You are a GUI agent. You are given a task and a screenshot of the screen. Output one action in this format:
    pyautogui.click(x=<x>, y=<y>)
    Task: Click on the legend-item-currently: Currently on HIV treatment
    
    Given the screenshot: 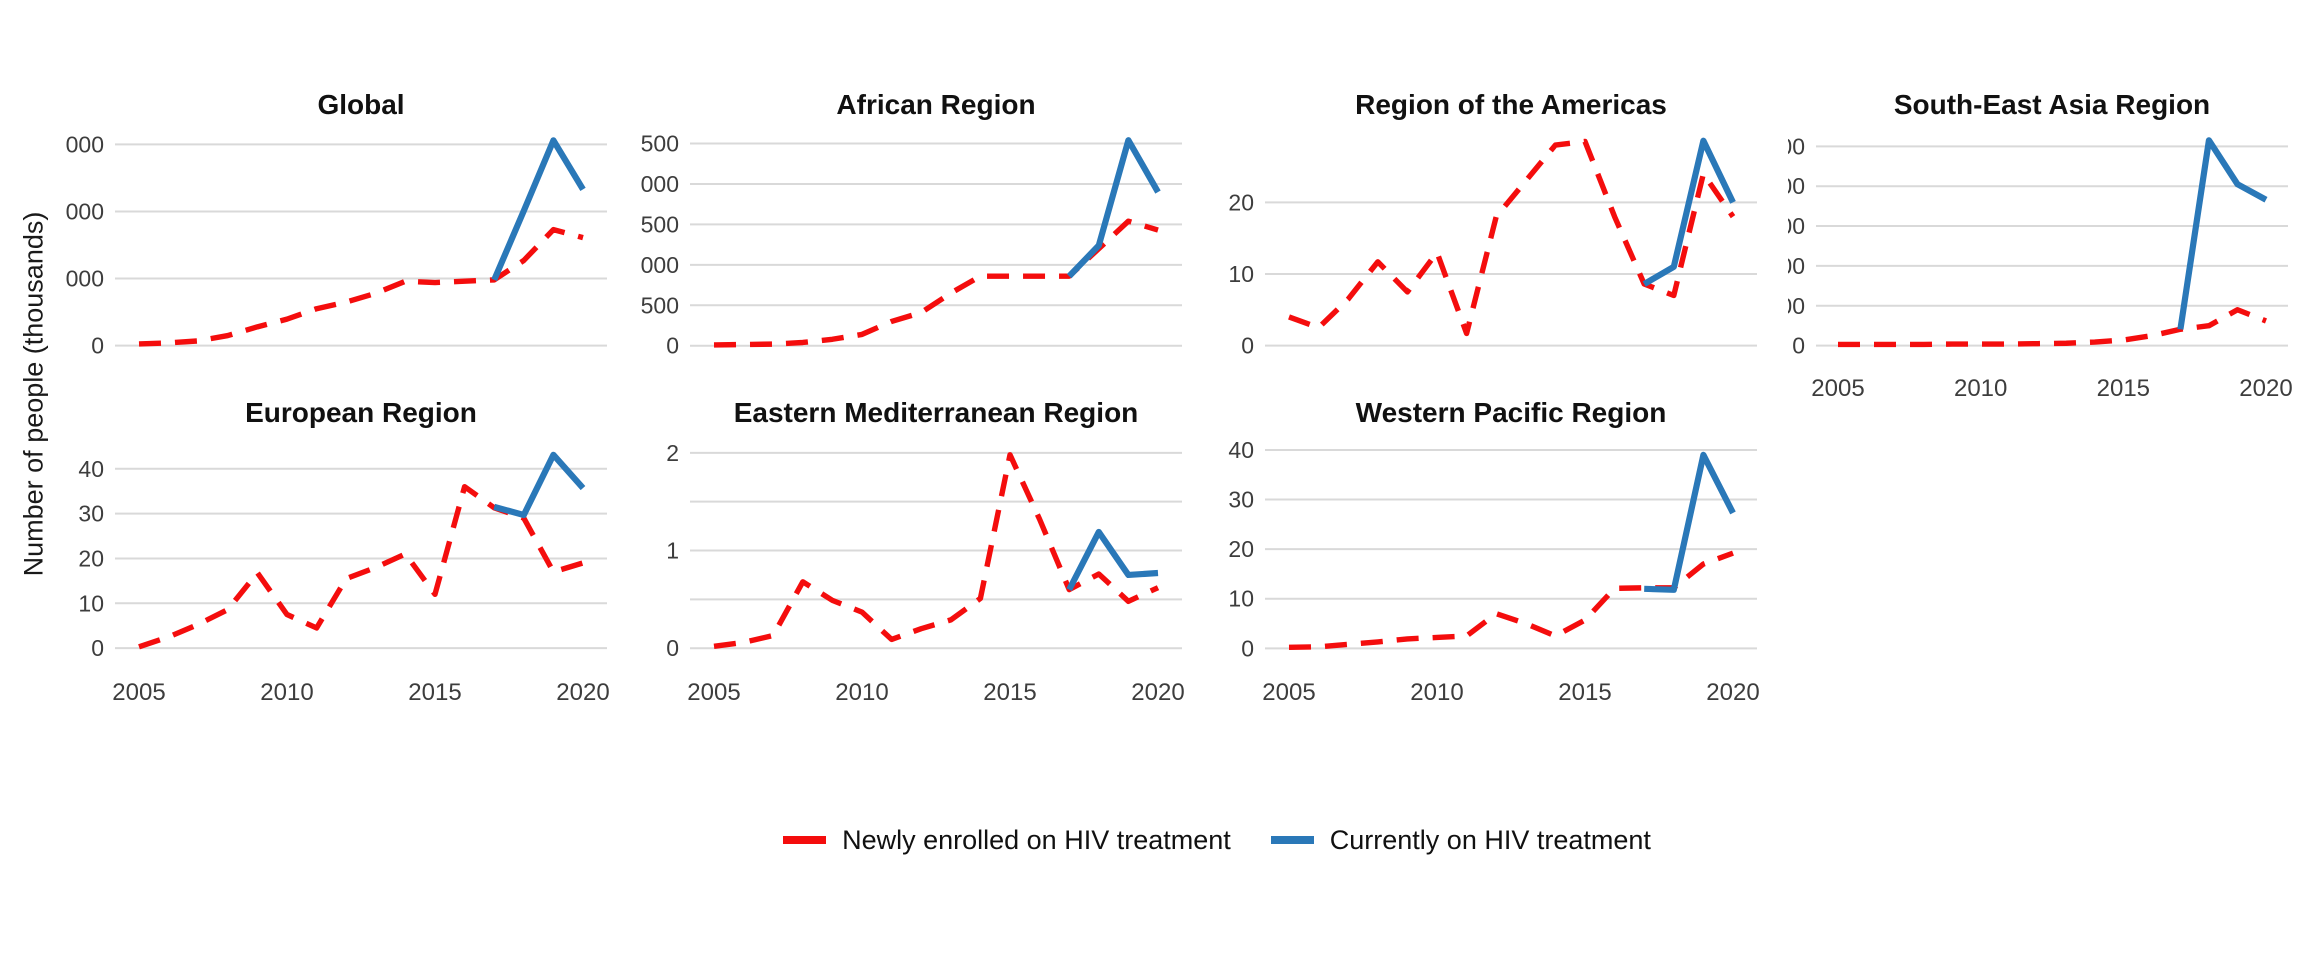 What is the action you would take?
    pyautogui.click(x=1460, y=840)
    